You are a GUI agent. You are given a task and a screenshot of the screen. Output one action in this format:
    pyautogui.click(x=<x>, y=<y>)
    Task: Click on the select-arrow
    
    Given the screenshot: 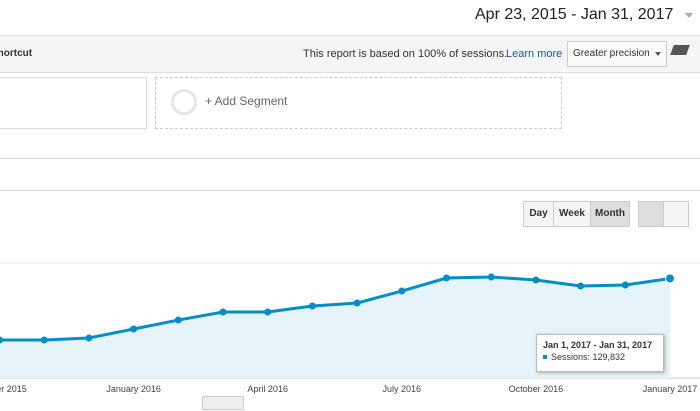 What is the action you would take?
    pyautogui.click(x=658, y=55)
    